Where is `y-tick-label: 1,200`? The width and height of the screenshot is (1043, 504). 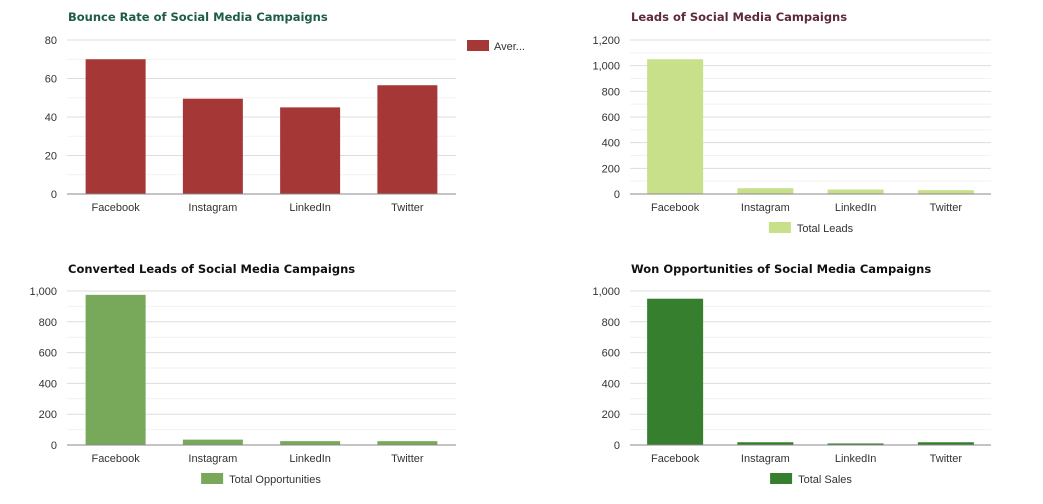
y-tick-label: 1,200 is located at coordinates (606, 41).